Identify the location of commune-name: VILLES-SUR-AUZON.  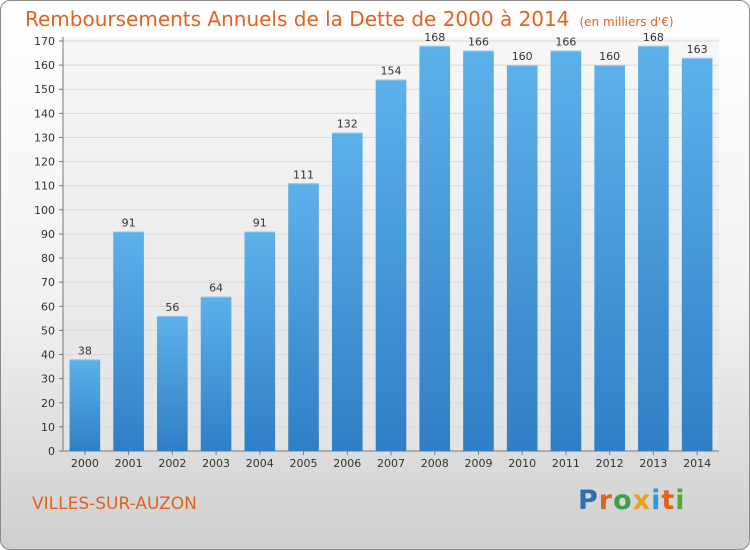
(114, 504).